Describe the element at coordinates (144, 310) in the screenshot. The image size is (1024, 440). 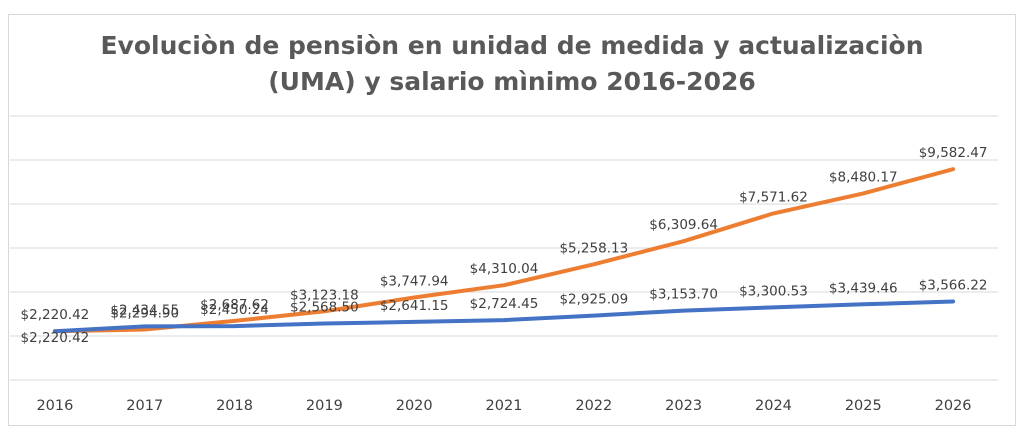
I see `data-label: $2,434.55` at that location.